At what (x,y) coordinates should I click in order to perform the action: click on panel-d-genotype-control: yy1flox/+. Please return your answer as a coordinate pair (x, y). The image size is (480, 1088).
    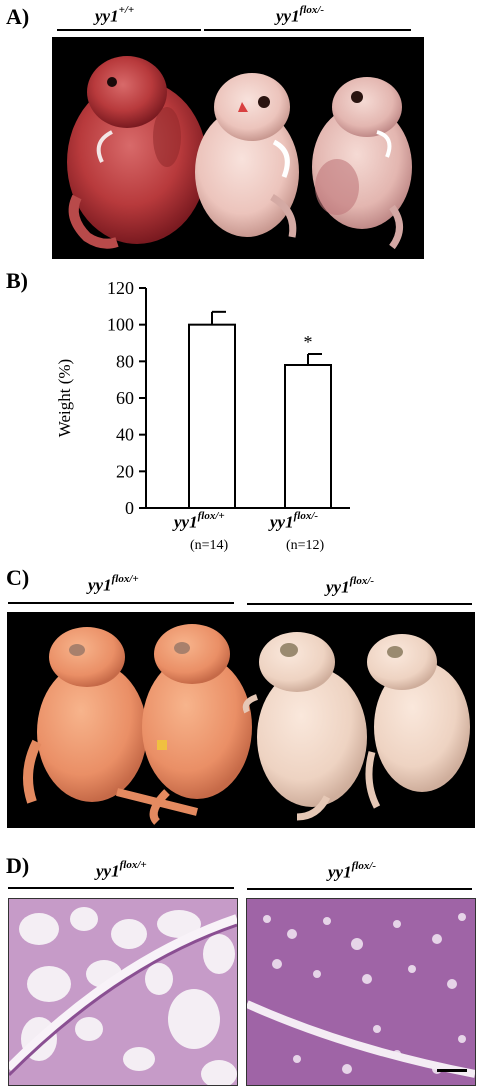
    Looking at the image, I should click on (121, 870).